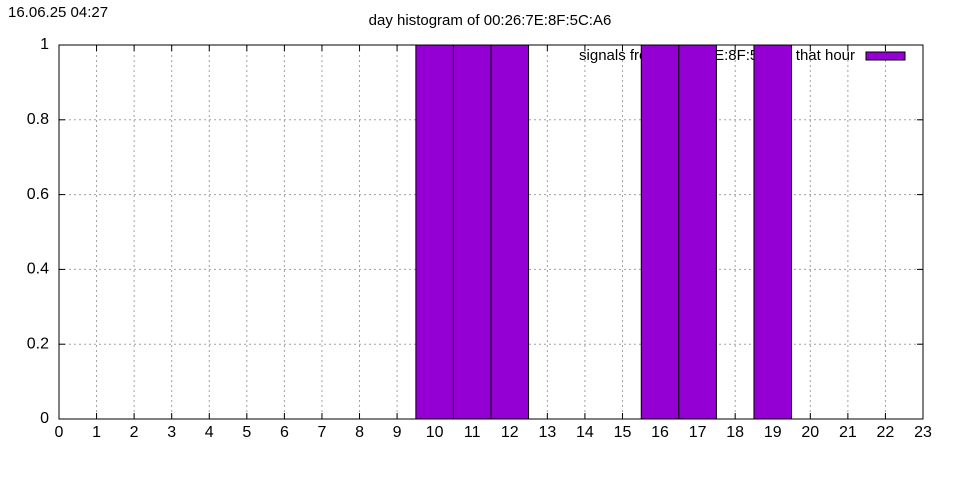 This screenshot has height=480, width=960. What do you see at coordinates (623, 432) in the screenshot?
I see `x-tick-label: 15` at bounding box center [623, 432].